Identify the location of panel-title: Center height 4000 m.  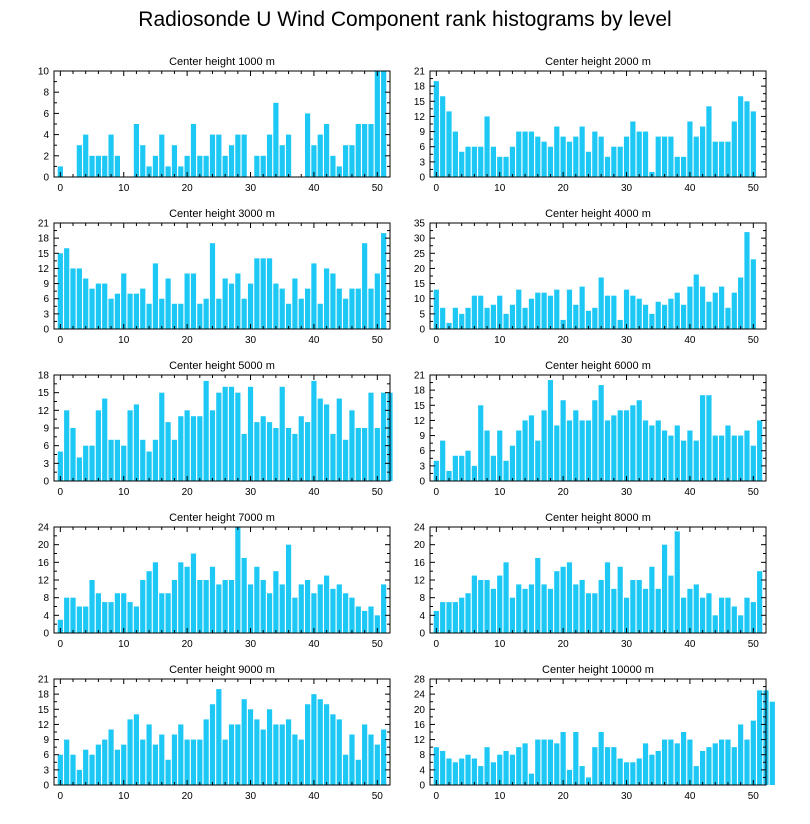
(598, 214).